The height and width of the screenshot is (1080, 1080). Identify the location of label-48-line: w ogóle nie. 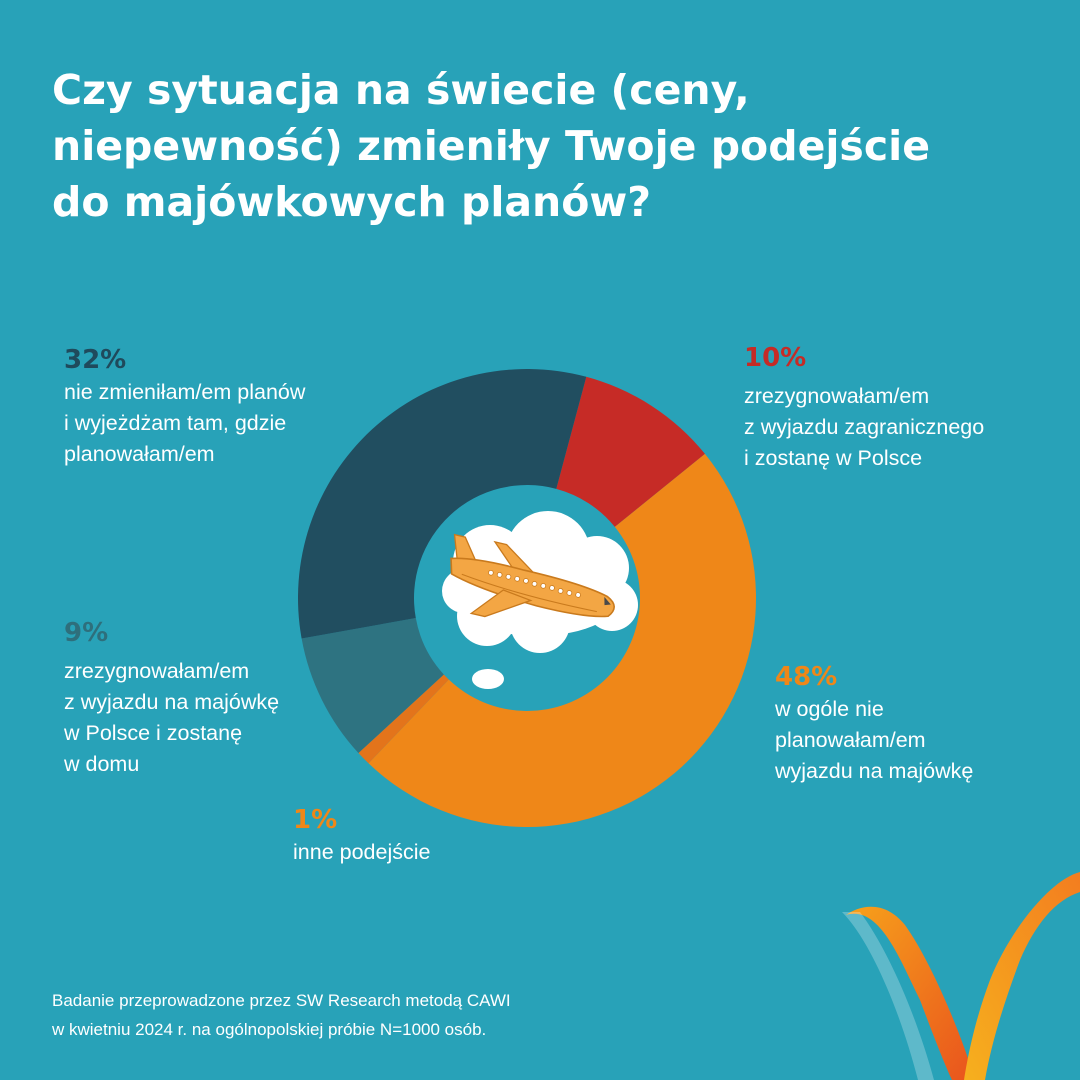
(829, 709).